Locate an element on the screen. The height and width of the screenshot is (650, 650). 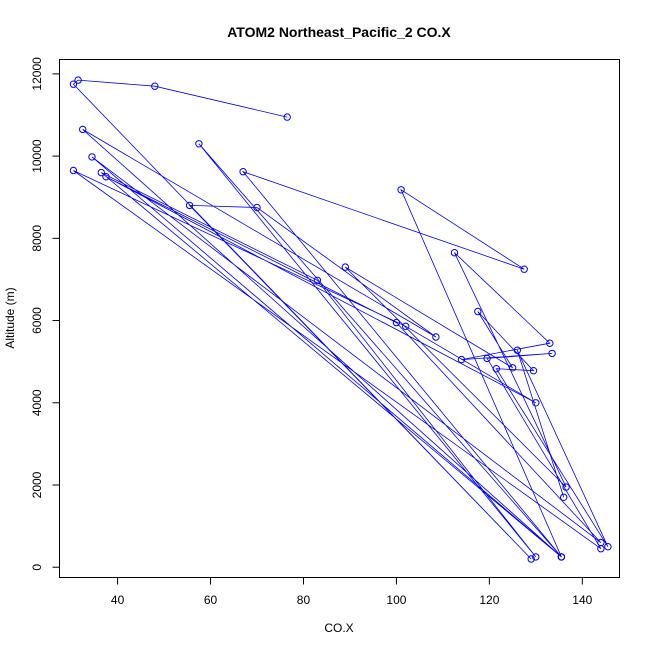
x-tick-label: 100 is located at coordinates (396, 600).